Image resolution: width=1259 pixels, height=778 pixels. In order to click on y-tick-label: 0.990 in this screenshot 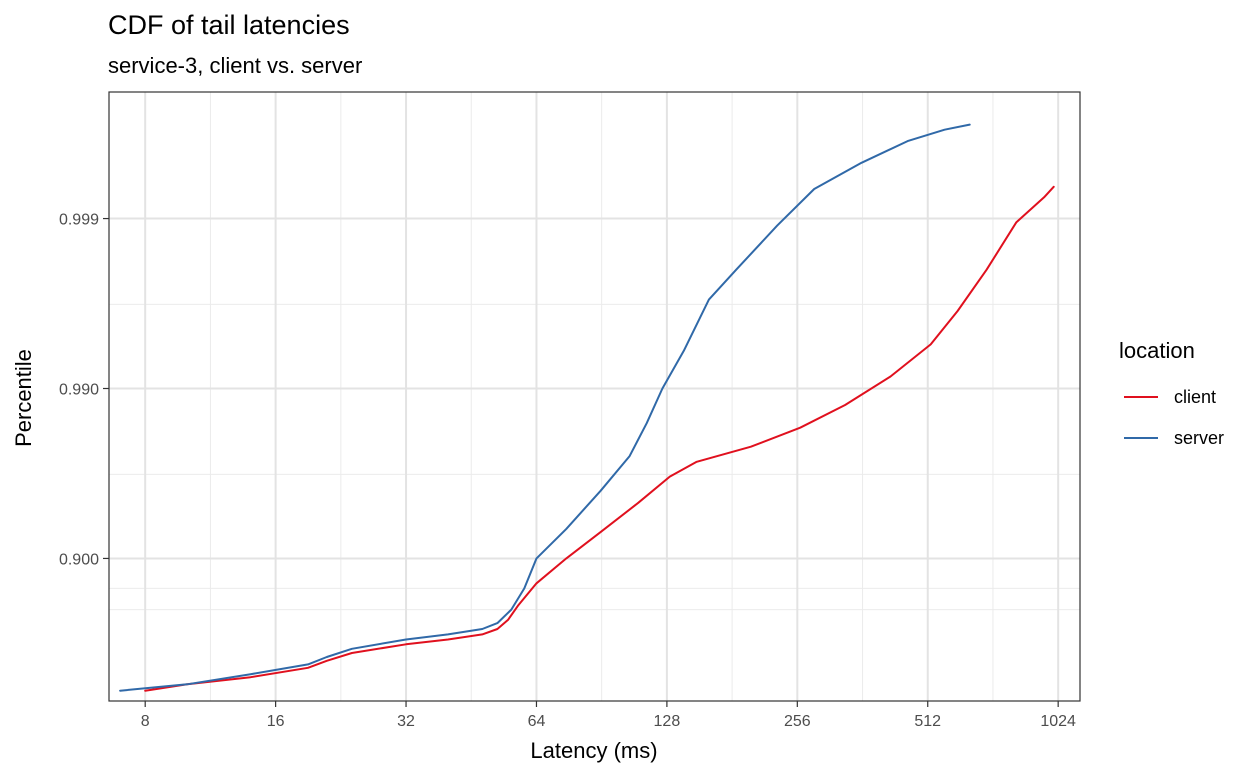, I will do `click(79, 390)`.